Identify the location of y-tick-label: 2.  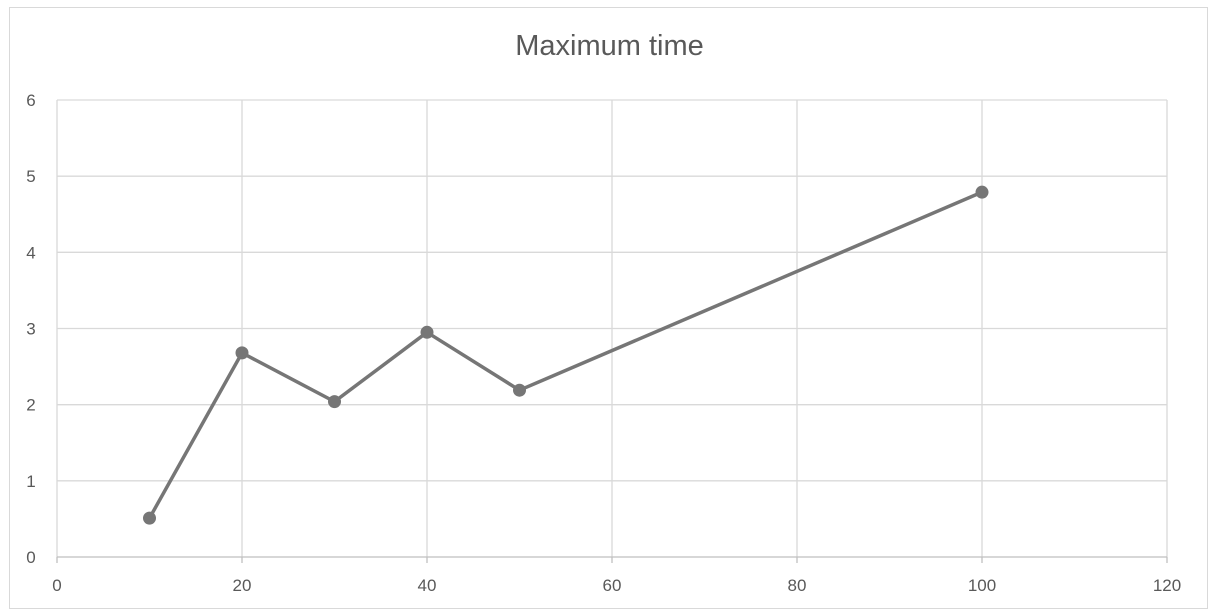
(30, 405).